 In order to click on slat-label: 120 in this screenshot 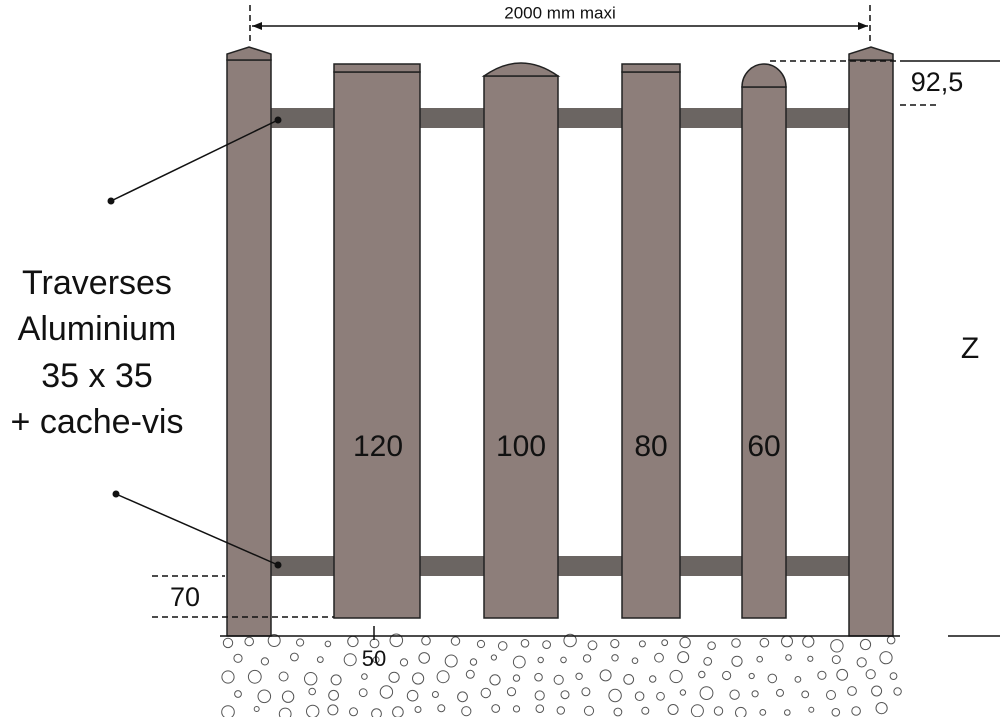, I will do `click(378, 446)`.